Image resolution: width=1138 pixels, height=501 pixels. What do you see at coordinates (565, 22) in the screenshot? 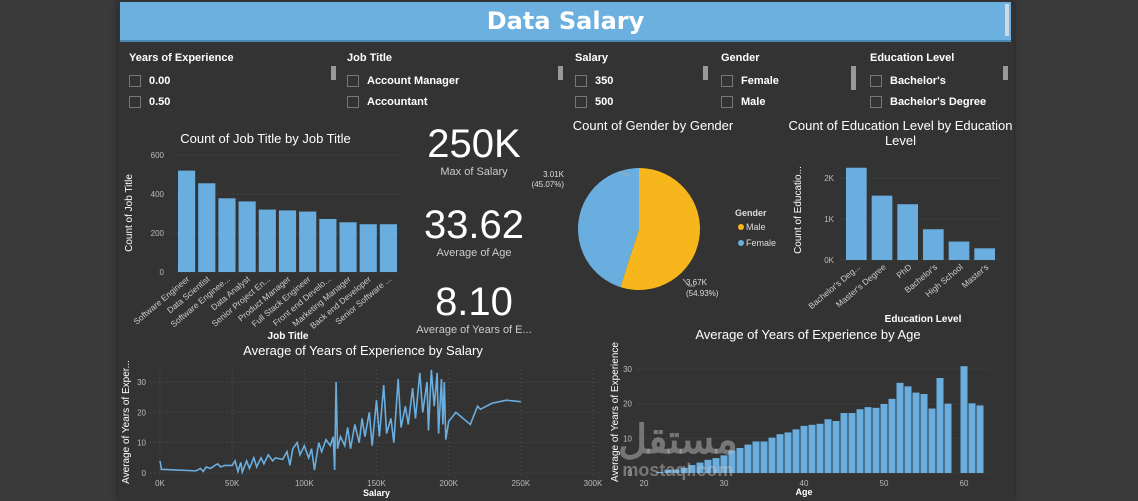
I see `title-bar: Data Salary` at bounding box center [565, 22].